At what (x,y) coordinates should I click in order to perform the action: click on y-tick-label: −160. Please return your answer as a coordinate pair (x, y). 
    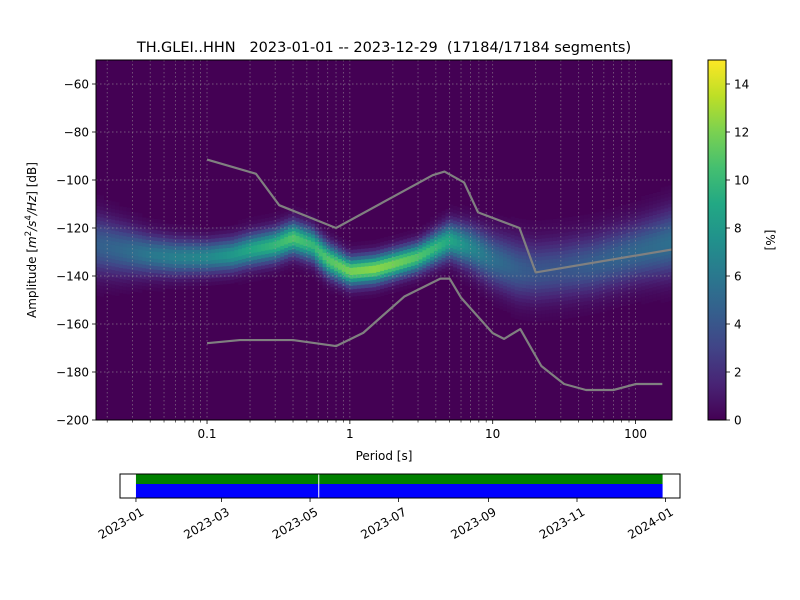
    Looking at the image, I should click on (72, 325).